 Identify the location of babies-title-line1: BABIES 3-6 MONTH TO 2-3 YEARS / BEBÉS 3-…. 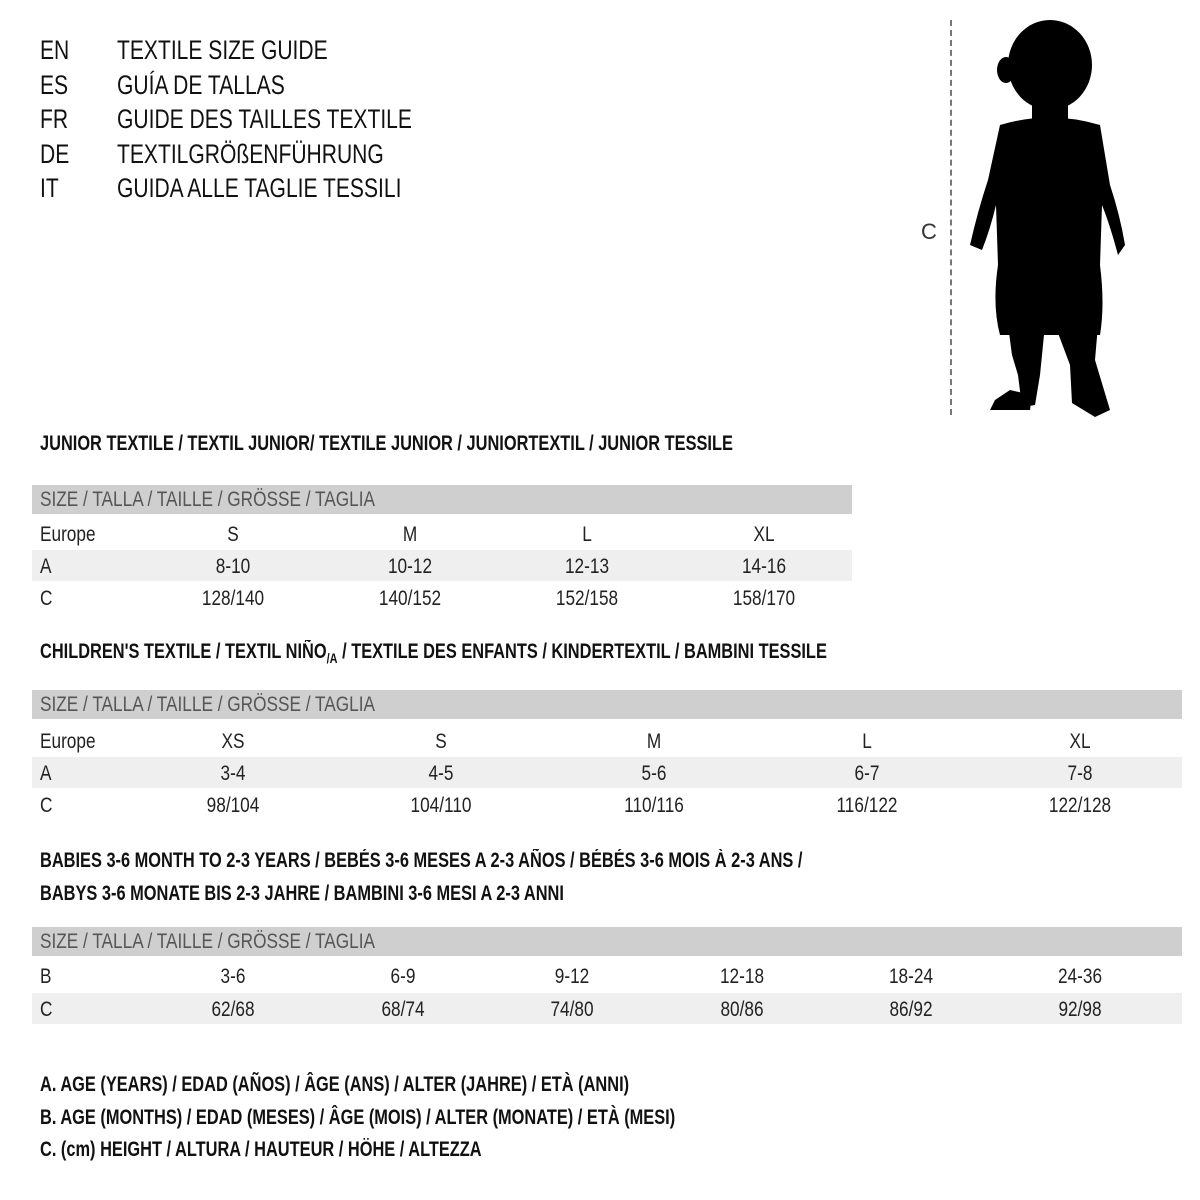
(421, 860).